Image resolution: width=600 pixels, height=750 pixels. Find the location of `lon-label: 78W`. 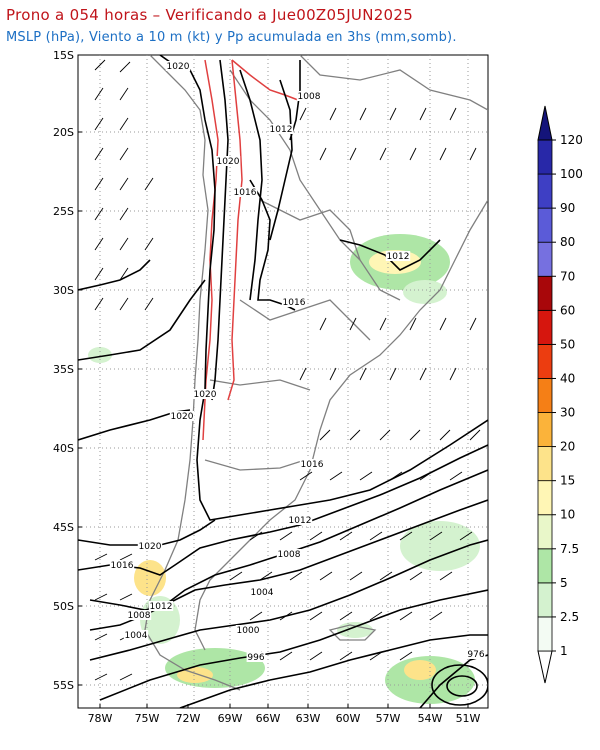

lon-label: 78W is located at coordinates (100, 718).